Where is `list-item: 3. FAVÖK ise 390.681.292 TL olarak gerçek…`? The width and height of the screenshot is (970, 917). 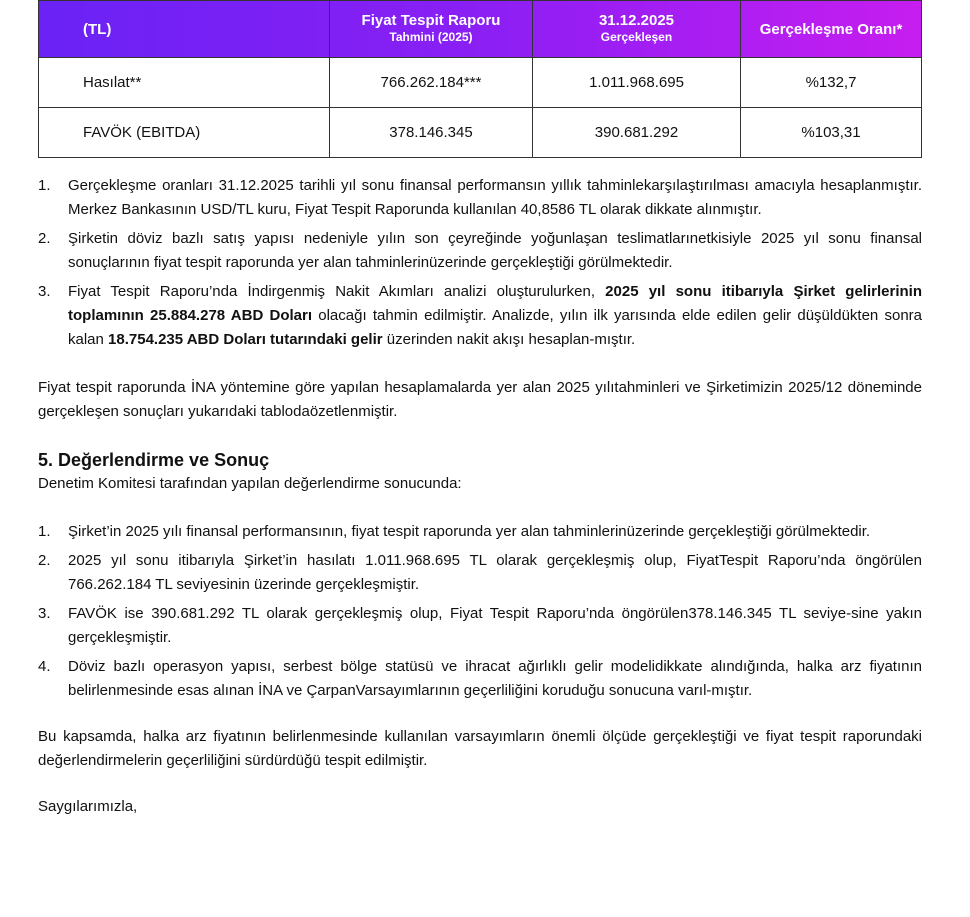
list-item: 3. FAVÖK ise 390.681.292 TL olarak gerçek… is located at coordinates (480, 626).